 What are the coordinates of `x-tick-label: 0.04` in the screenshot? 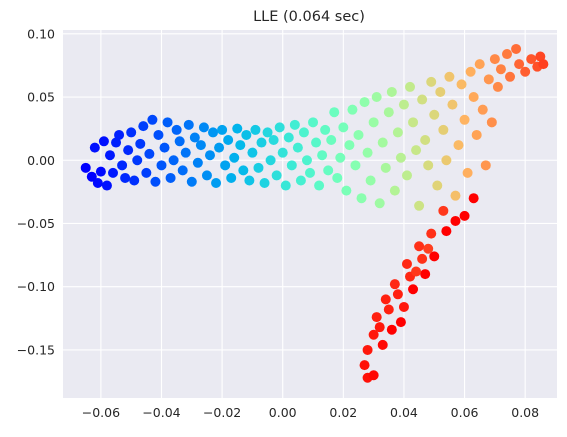 It's located at (404, 412).